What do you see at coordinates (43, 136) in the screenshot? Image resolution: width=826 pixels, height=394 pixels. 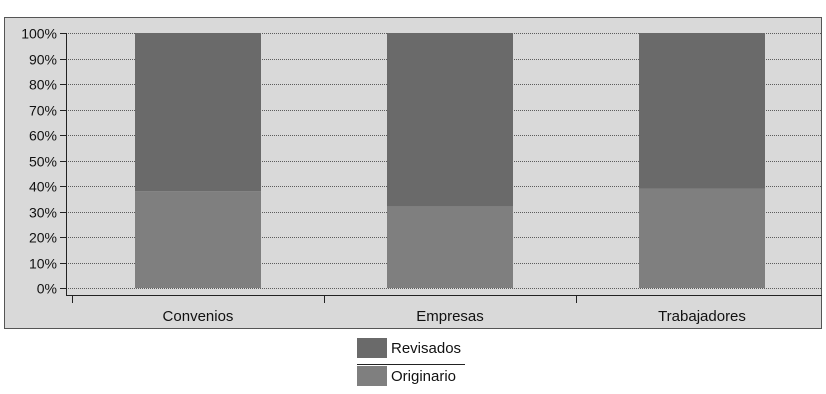 I see `y-tick-label: 60%` at bounding box center [43, 136].